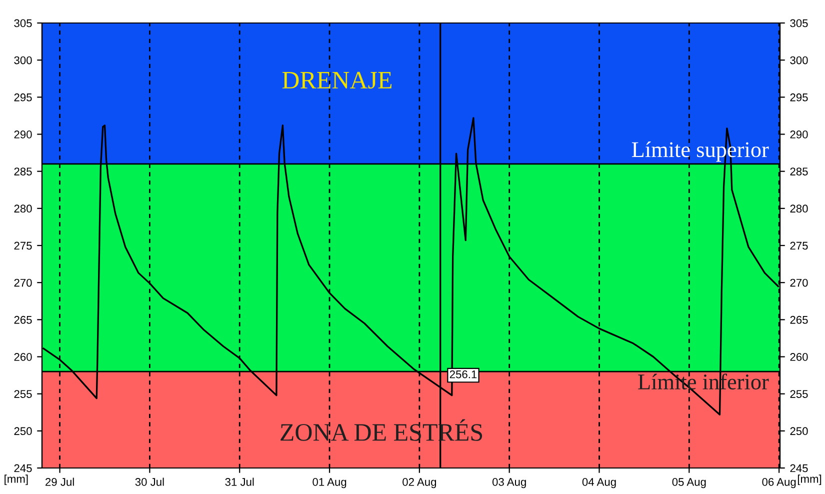 This screenshot has width=825, height=494. What do you see at coordinates (799, 208) in the screenshot?
I see `y2-tick-label: 280` at bounding box center [799, 208].